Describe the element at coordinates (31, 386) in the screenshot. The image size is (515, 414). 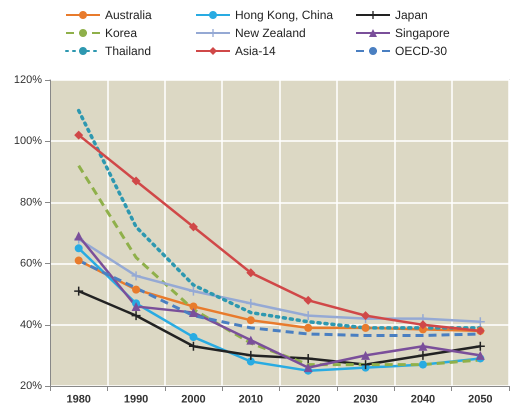
I see `y-tick-label: 20%` at that location.